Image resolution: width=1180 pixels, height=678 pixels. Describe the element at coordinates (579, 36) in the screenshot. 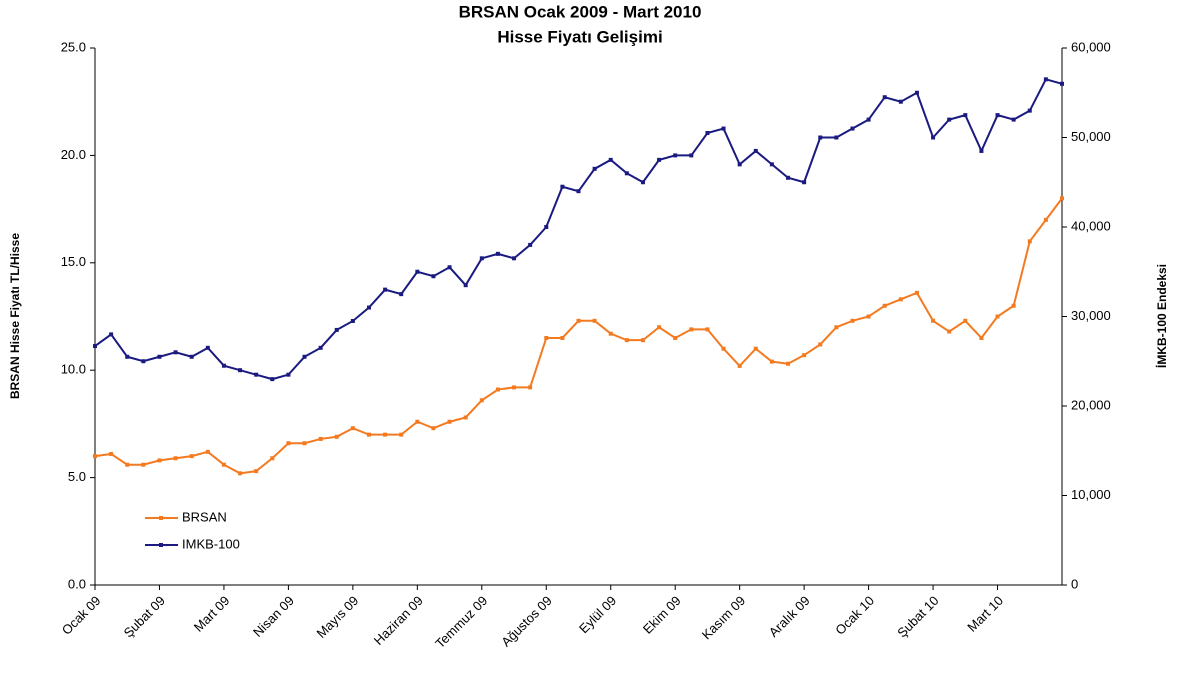

I see `chart-subtitle: Hisse Fiyatı Gelişimi` at that location.